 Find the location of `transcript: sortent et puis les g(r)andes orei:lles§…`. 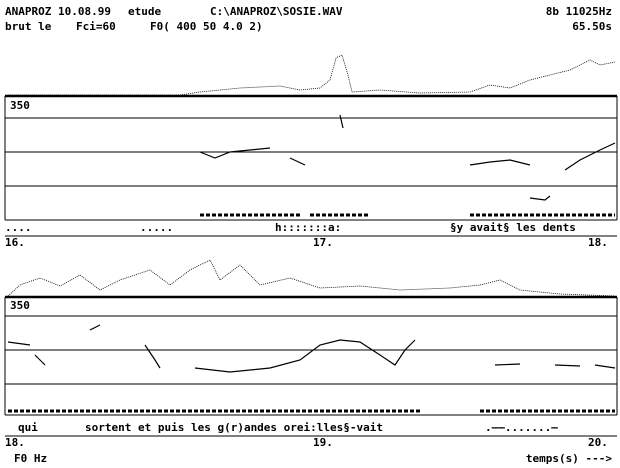

transcript: sortent et puis les g(r)andes orei:lles§… is located at coordinates (234, 427).